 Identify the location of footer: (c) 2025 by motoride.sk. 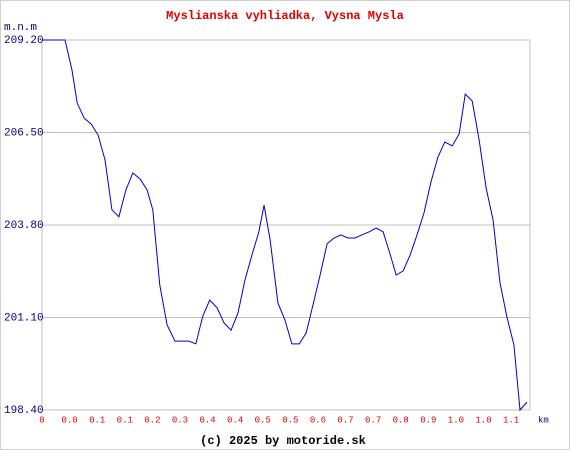
(283, 441).